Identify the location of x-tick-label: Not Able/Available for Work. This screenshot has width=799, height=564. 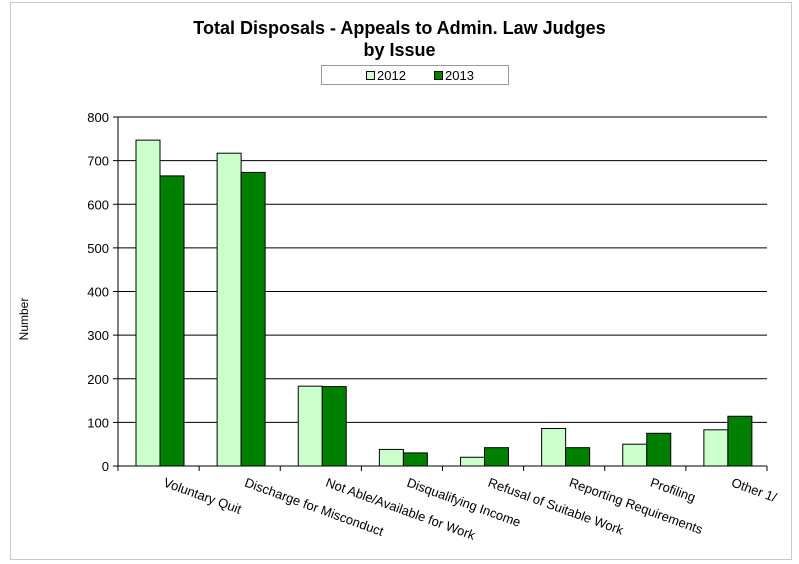
(401, 509).